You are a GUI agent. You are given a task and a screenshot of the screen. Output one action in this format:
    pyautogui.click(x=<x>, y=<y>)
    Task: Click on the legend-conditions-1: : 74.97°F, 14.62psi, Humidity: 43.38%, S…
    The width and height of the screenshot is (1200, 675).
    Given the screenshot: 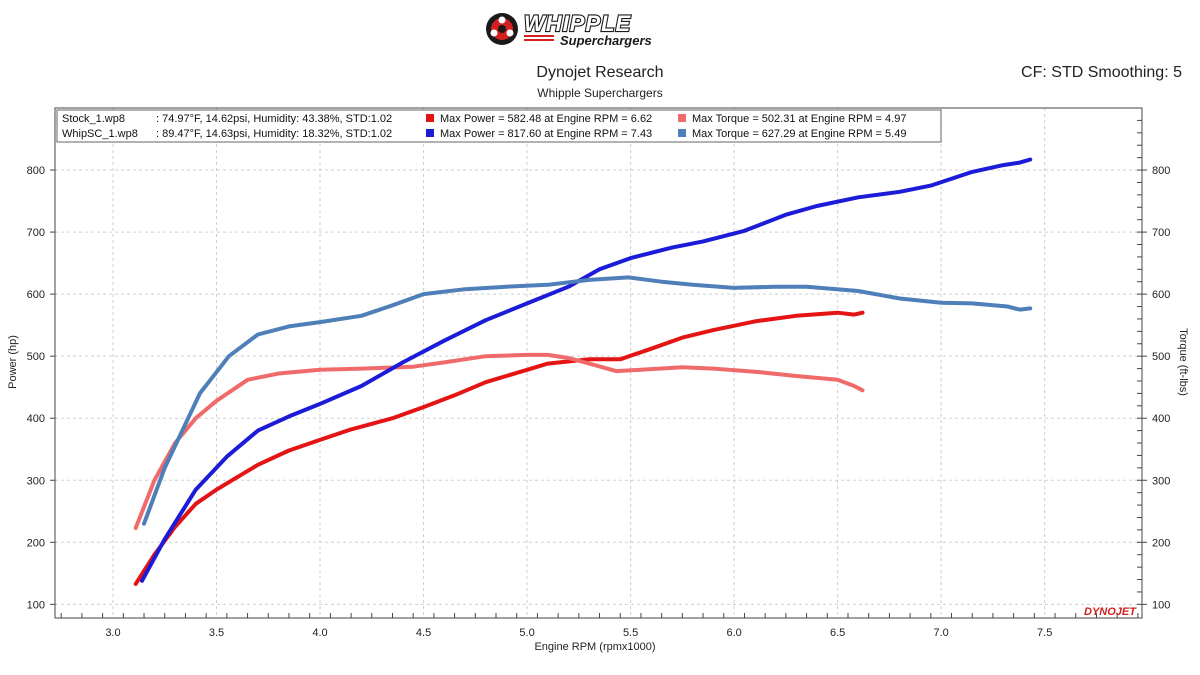 What is the action you would take?
    pyautogui.click(x=274, y=119)
    